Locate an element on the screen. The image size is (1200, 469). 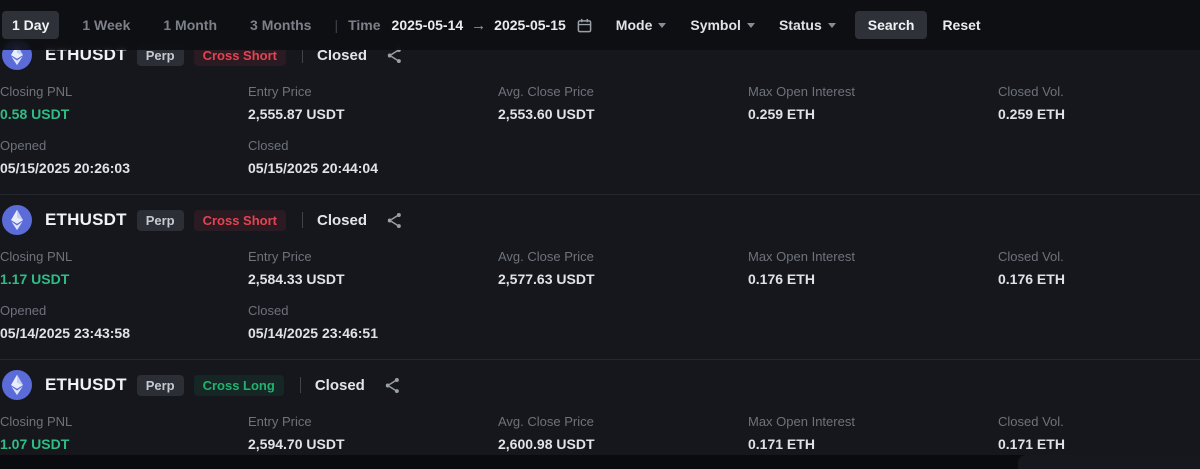
search-button: Search is located at coordinates (891, 25).